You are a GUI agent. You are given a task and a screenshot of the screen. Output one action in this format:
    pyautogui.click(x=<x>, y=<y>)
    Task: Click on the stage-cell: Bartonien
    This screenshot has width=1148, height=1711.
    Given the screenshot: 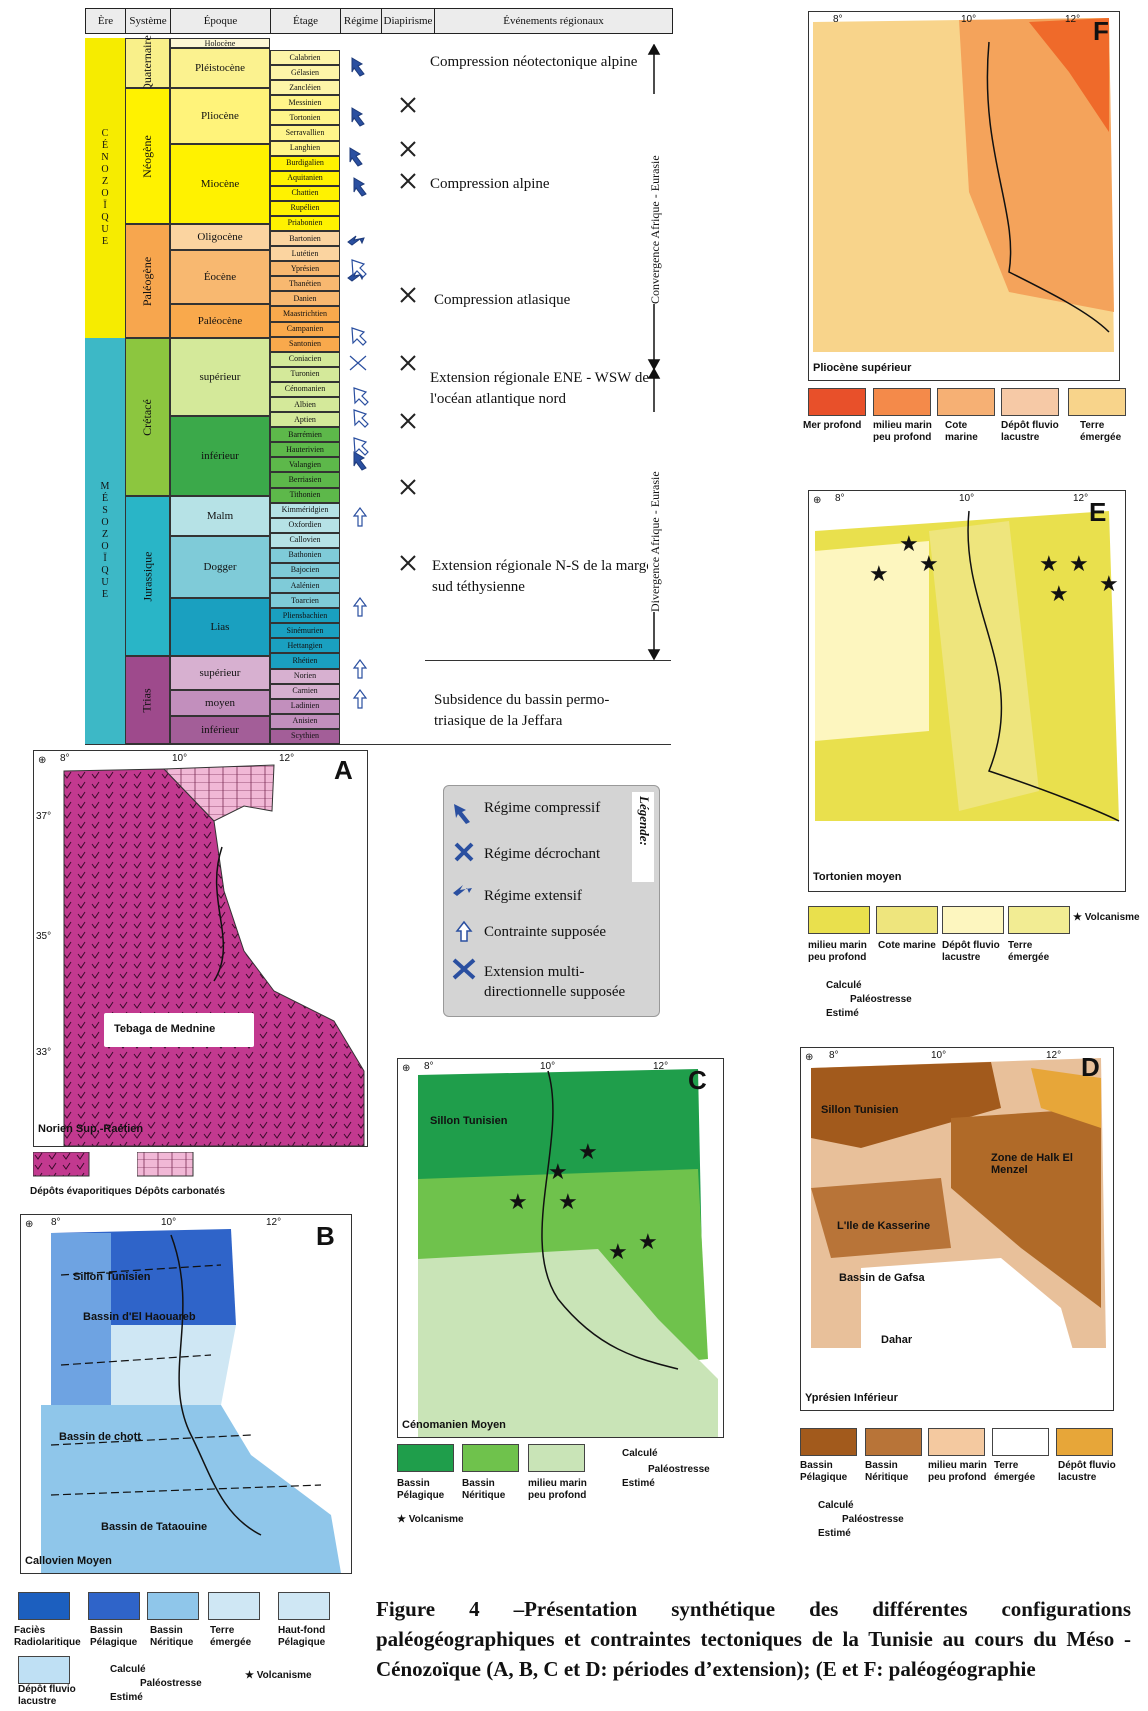 What is the action you would take?
    pyautogui.click(x=305, y=239)
    